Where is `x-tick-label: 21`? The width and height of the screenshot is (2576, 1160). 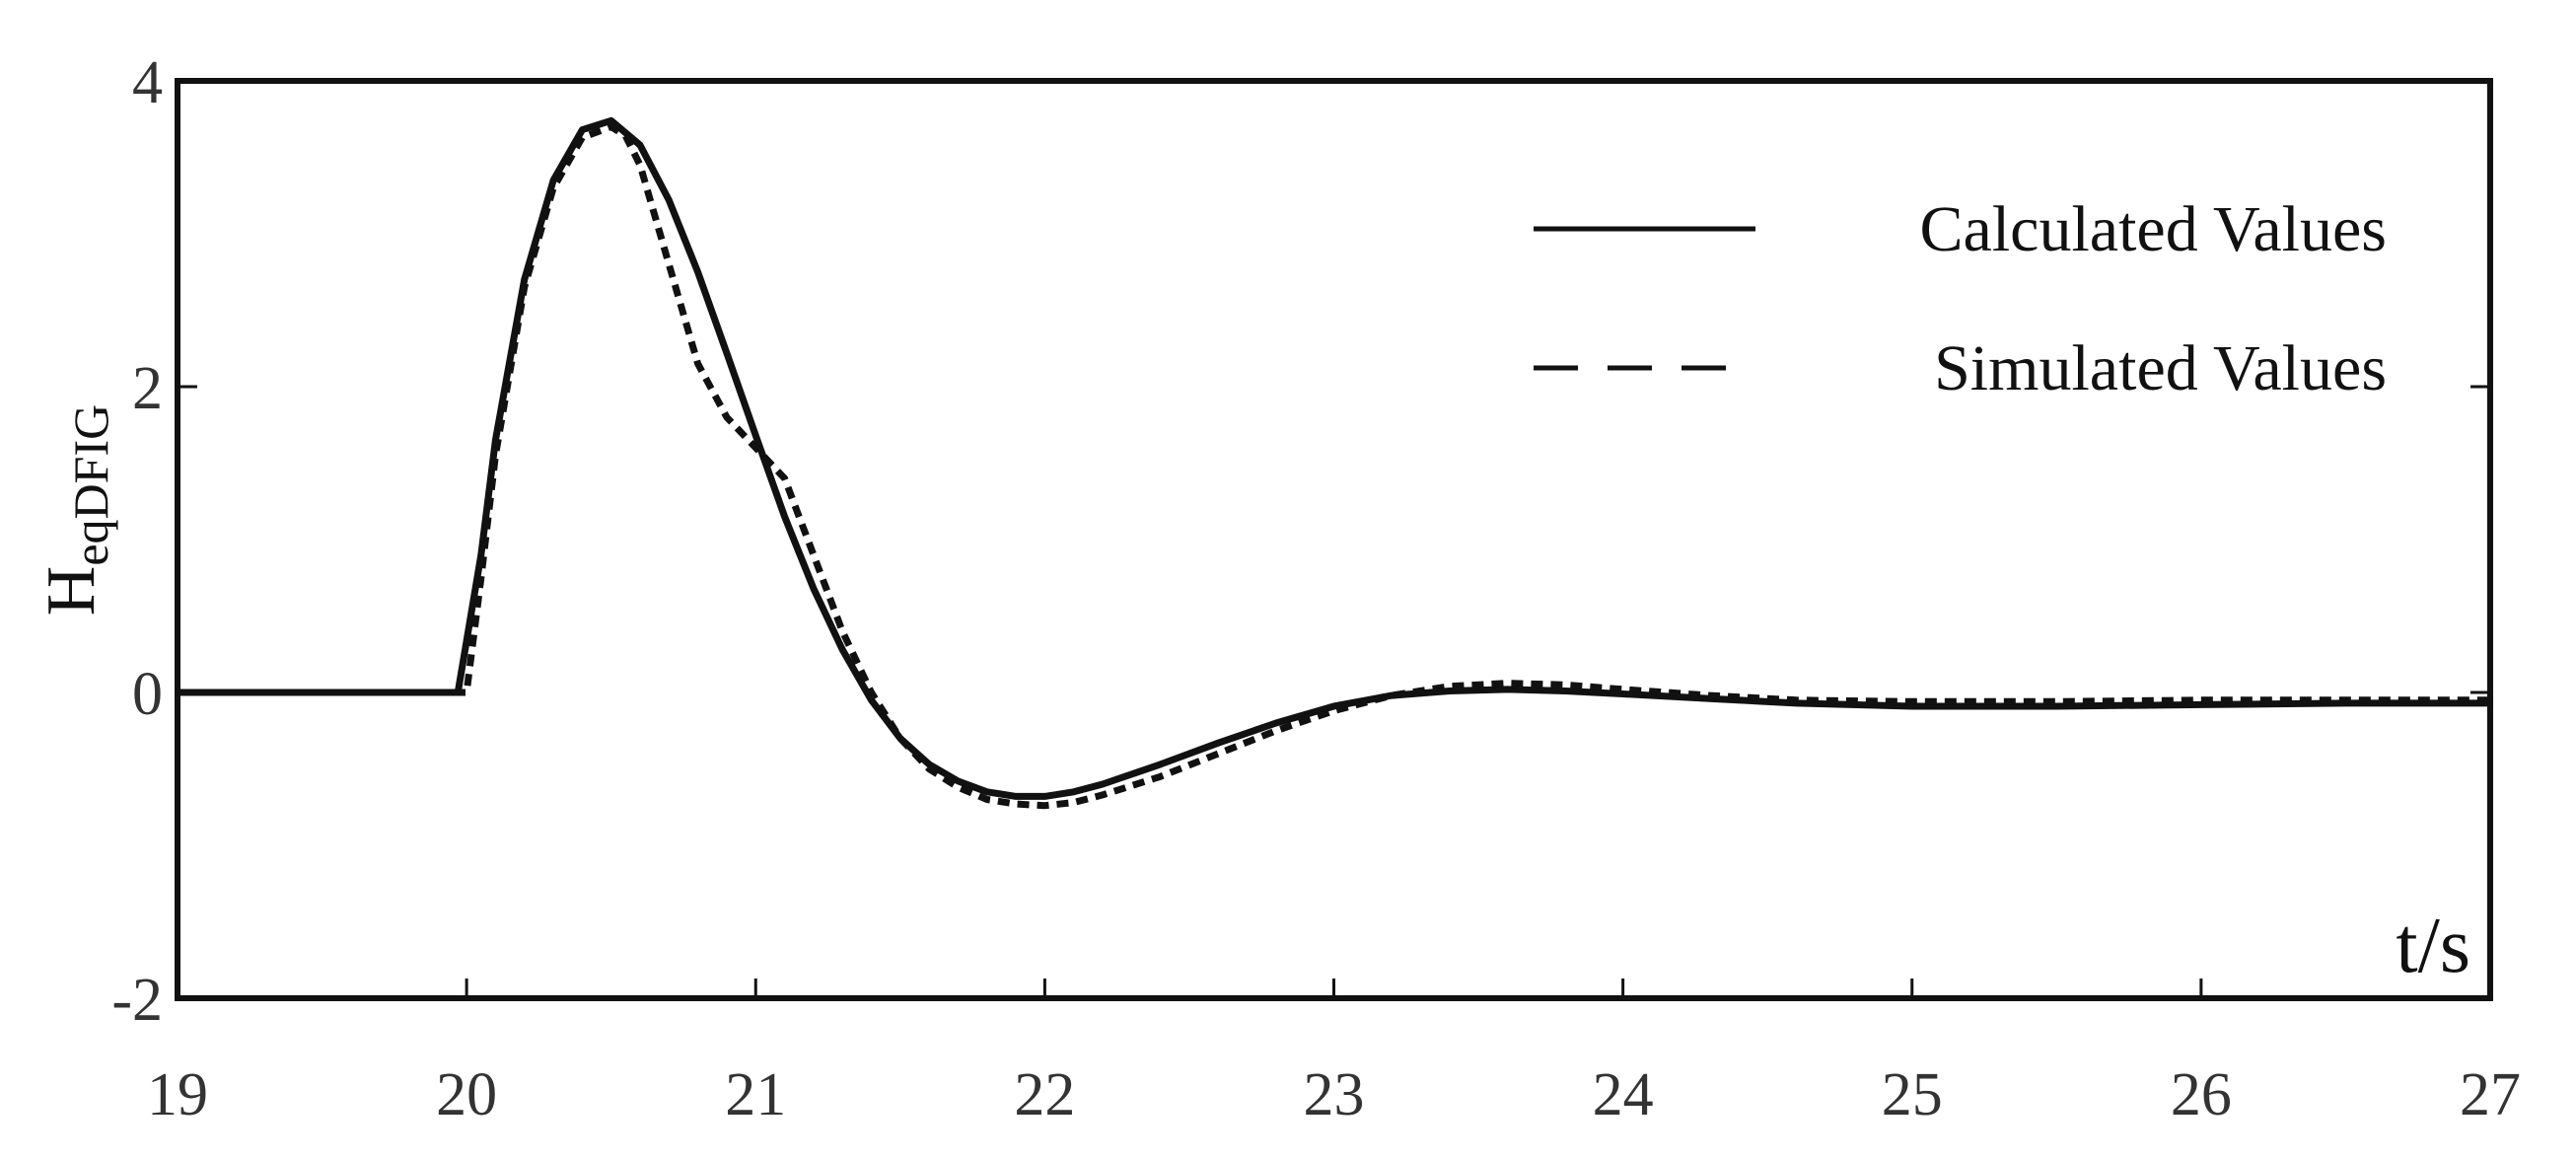
x-tick-label: 21 is located at coordinates (756, 1094).